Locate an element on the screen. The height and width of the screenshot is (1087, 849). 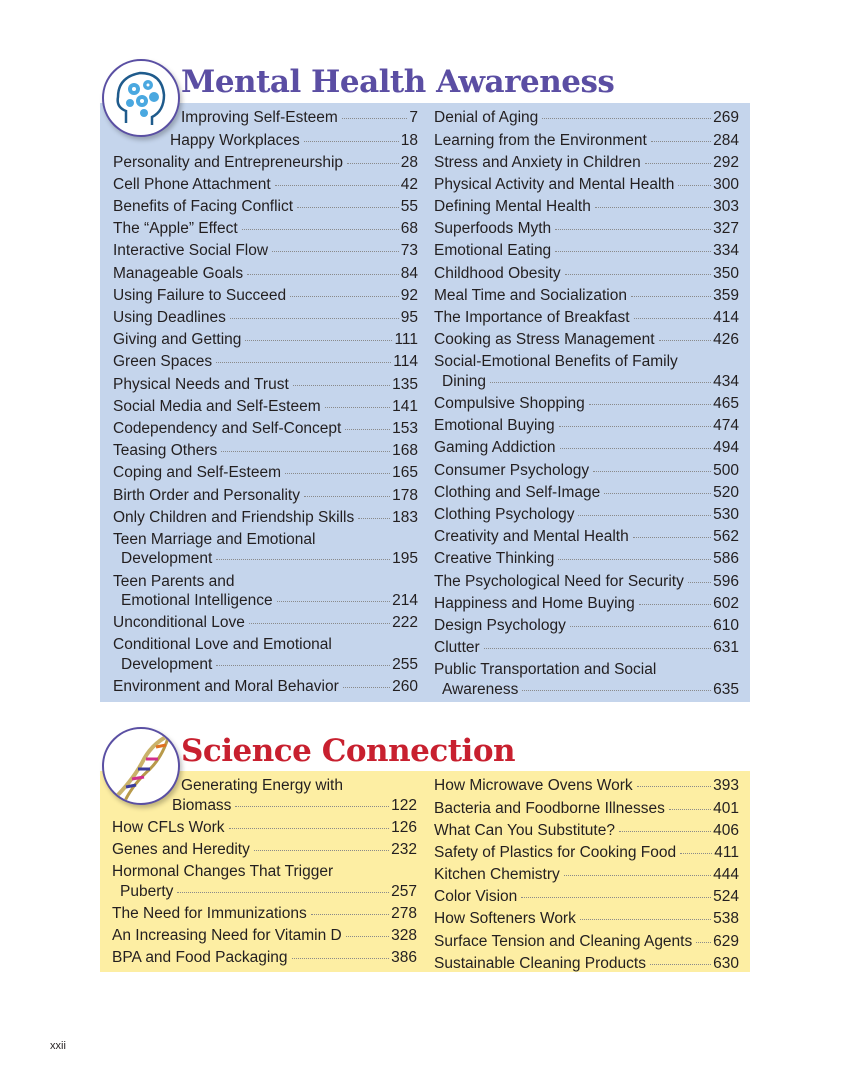
toc-entry: Kitchen Chemistry 444 is located at coordinates (586, 875).